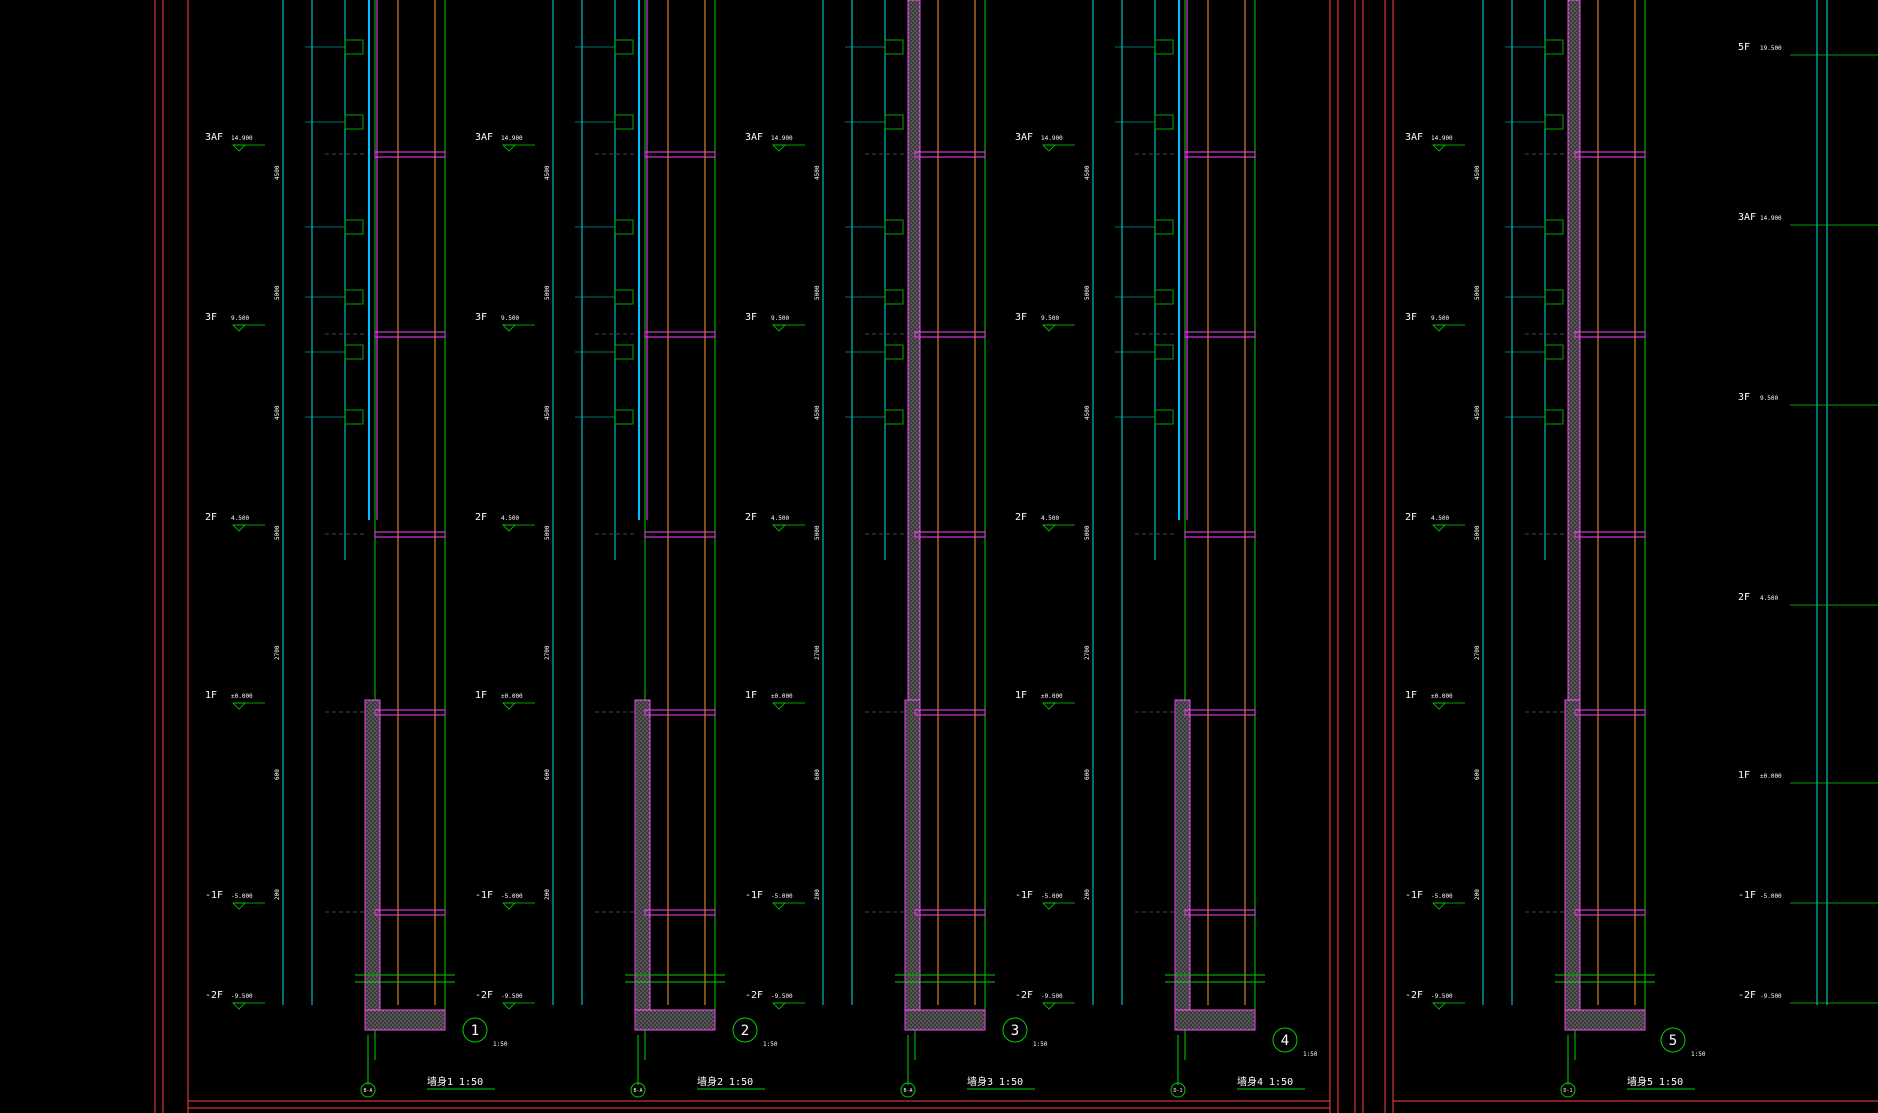 Image resolution: width=1878 pixels, height=1113 pixels. I want to click on axis-label: B-A, so click(637, 1091).